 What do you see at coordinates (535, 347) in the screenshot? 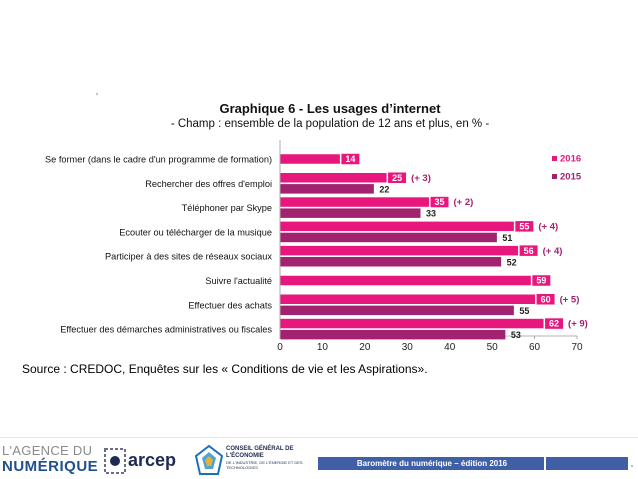
I see `x-tick-label: 60` at bounding box center [535, 347].